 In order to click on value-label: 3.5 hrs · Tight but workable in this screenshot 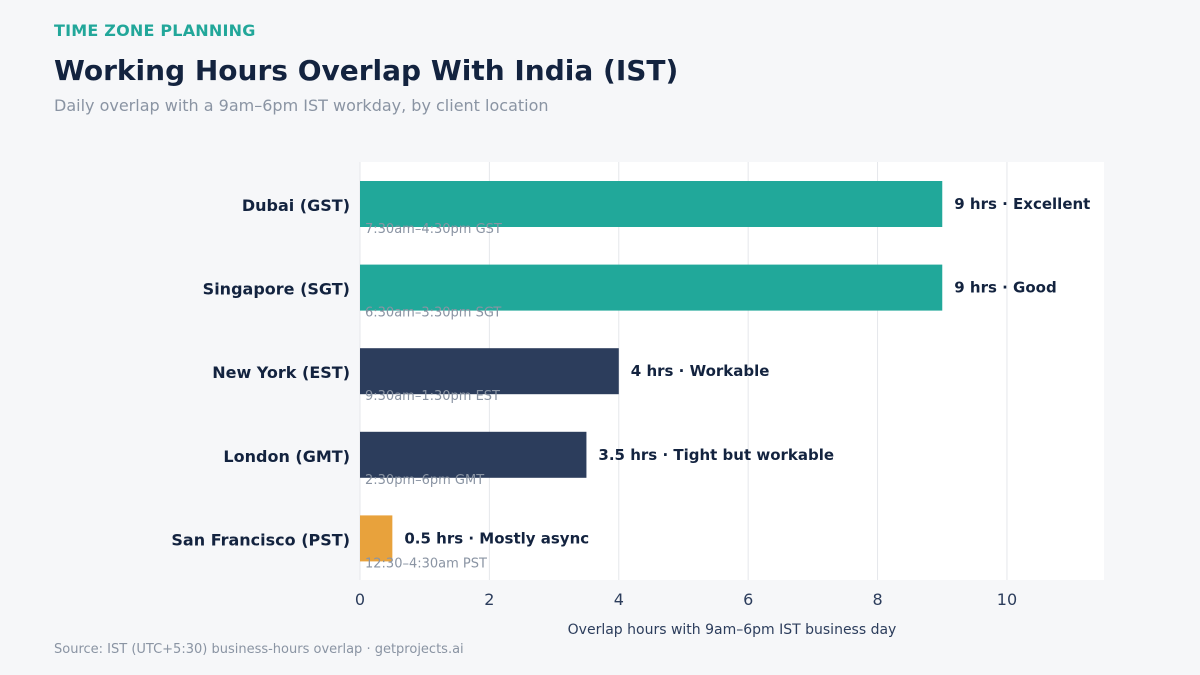, I will do `click(716, 455)`.